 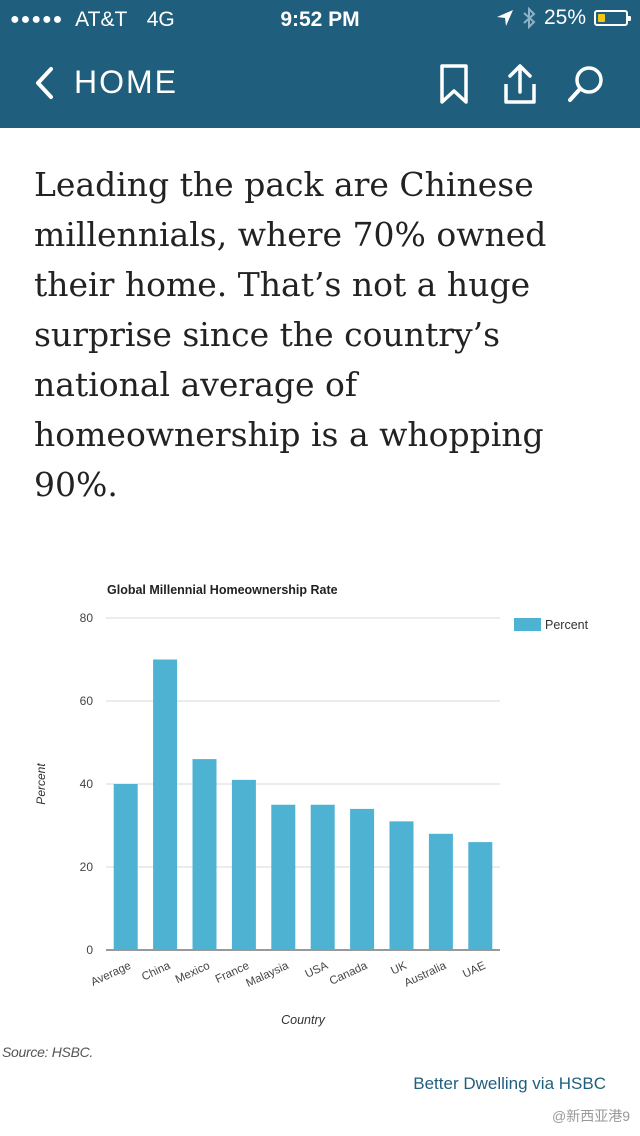 I want to click on x-tick-label: UAE, so click(x=474, y=970).